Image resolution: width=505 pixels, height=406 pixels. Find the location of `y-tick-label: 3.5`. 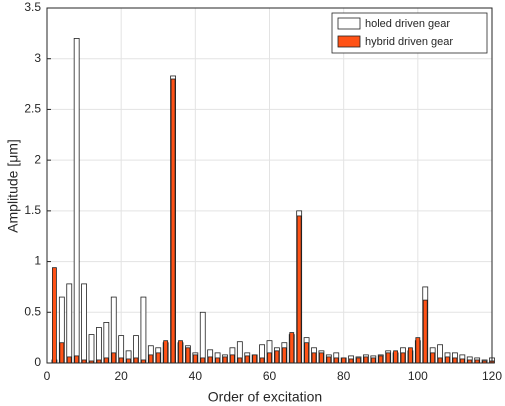

y-tick-label: 3.5 is located at coordinates (32, 7).